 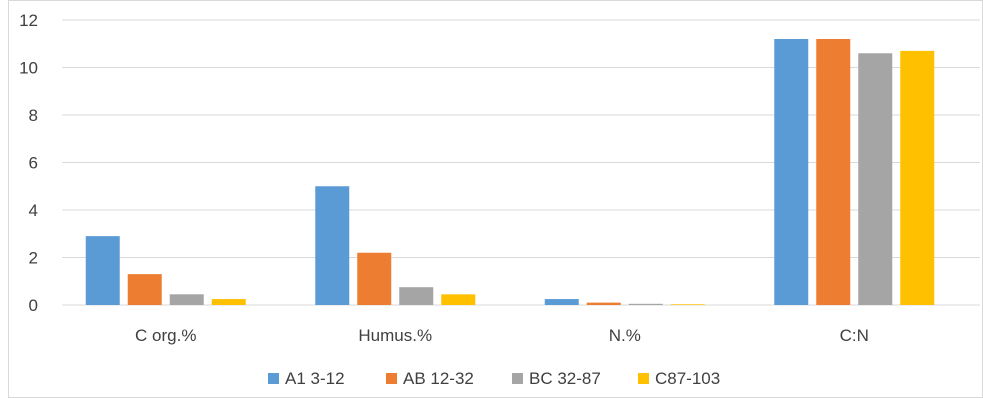 I want to click on y-tick-label: 2, so click(x=33, y=258).